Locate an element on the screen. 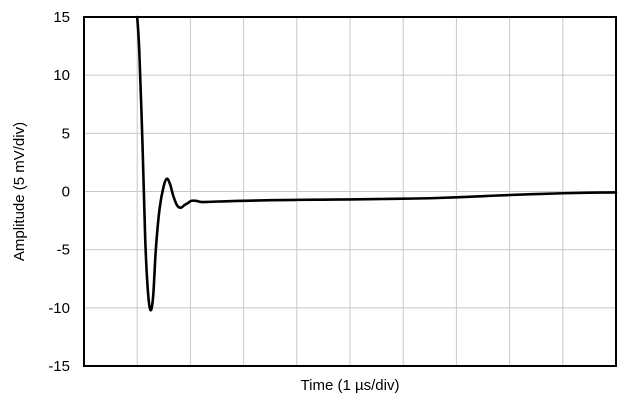  y-tick-label: 0 is located at coordinates (66, 192).